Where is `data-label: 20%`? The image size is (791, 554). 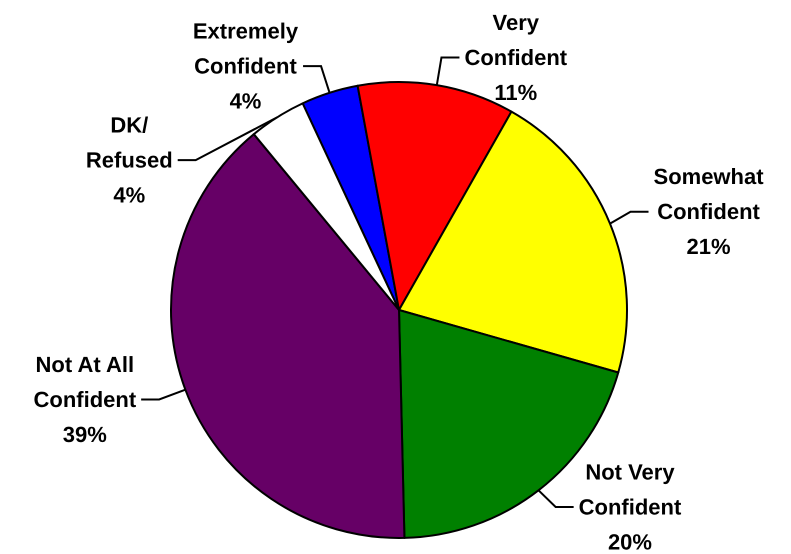
data-label: 20% is located at coordinates (630, 542).